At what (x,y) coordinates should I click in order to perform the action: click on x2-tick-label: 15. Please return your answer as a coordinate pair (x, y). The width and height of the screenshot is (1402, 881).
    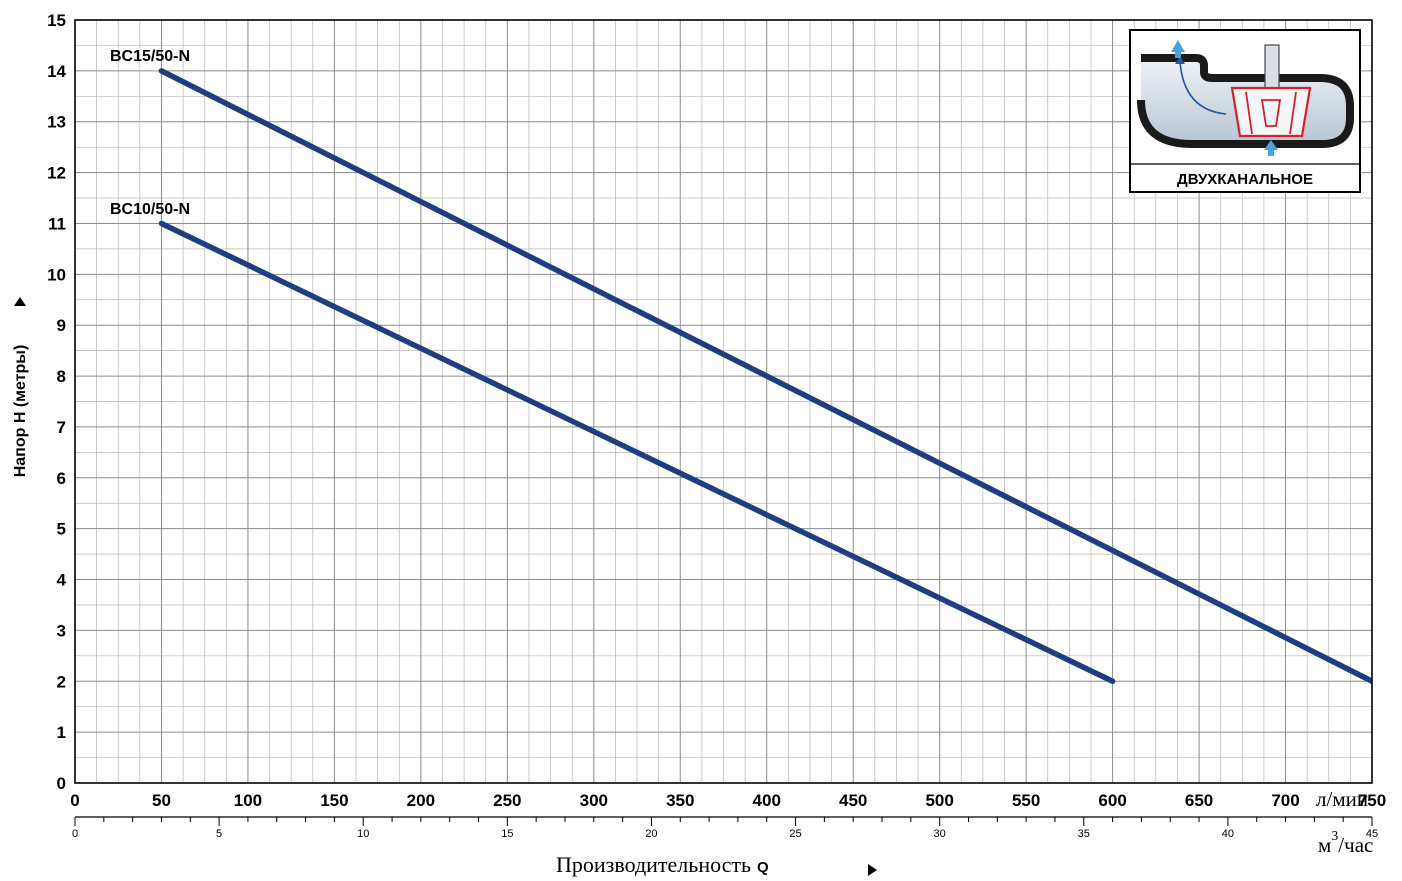
    Looking at the image, I should click on (507, 834).